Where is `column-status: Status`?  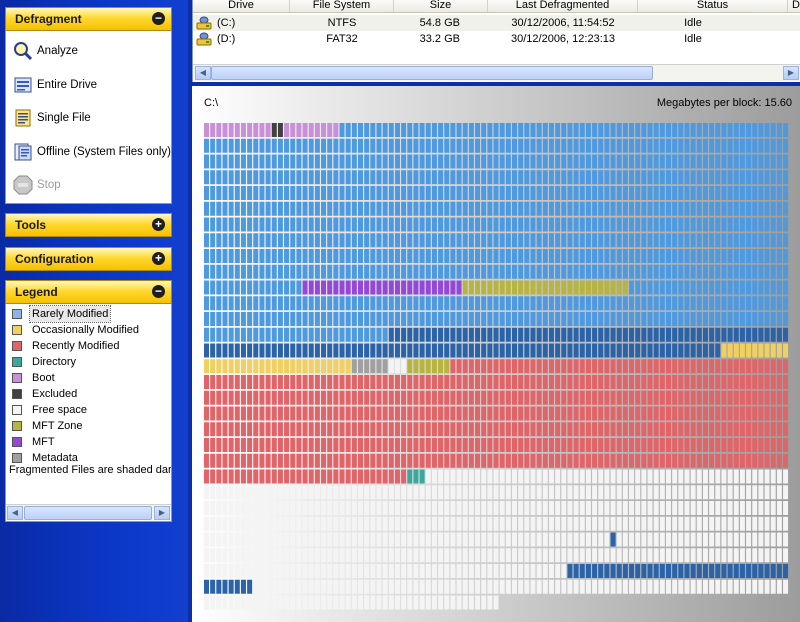
column-status: Status is located at coordinates (713, 6).